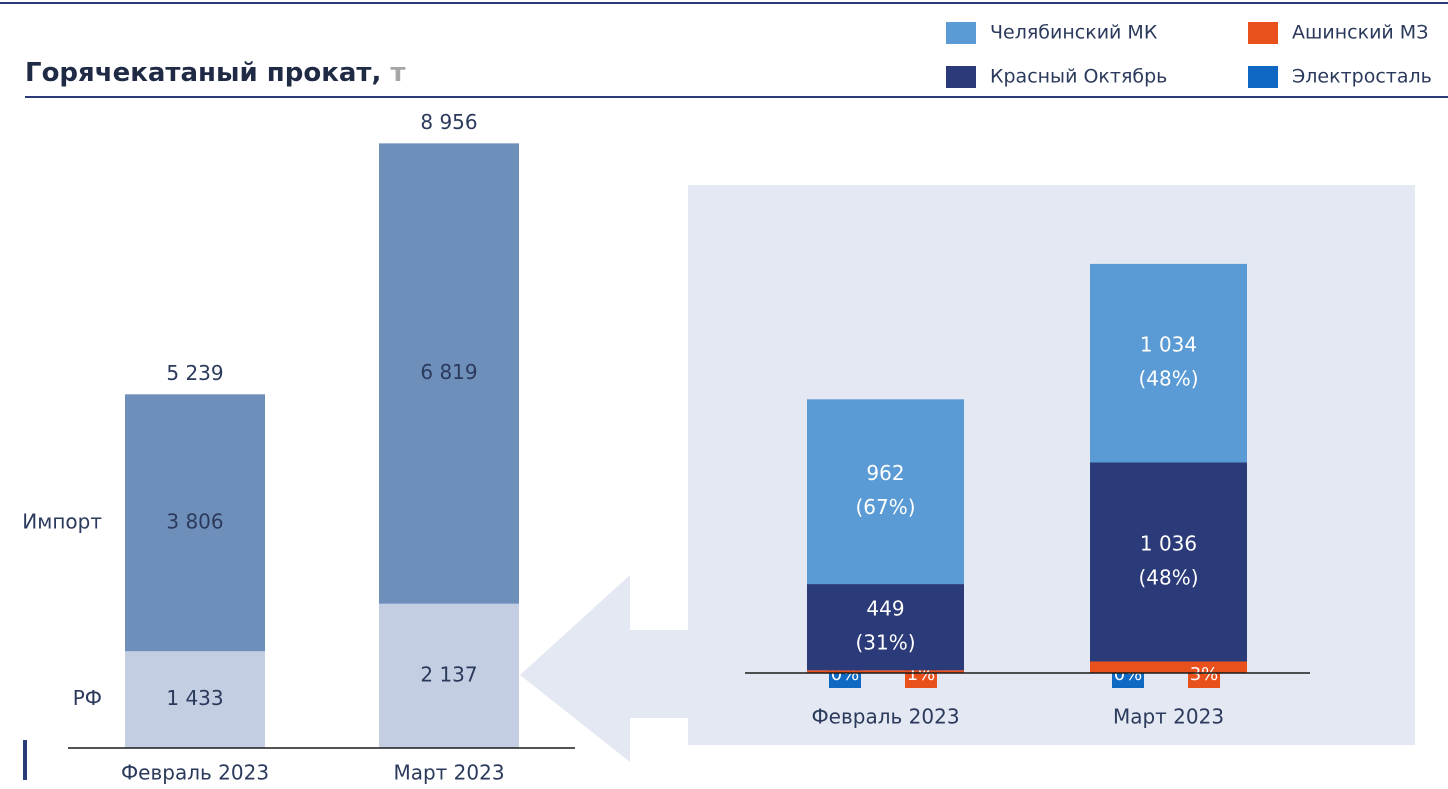 This screenshot has width=1448, height=789. I want to click on value-label: 3 806, so click(194, 521).